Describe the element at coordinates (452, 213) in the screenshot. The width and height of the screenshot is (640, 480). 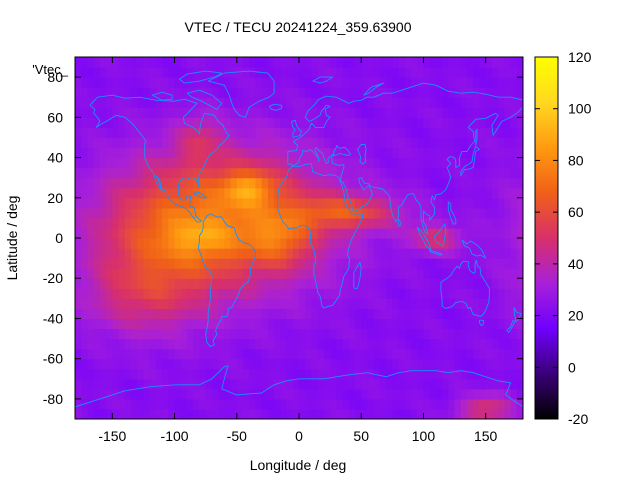
I see `coastline-philippines` at that location.